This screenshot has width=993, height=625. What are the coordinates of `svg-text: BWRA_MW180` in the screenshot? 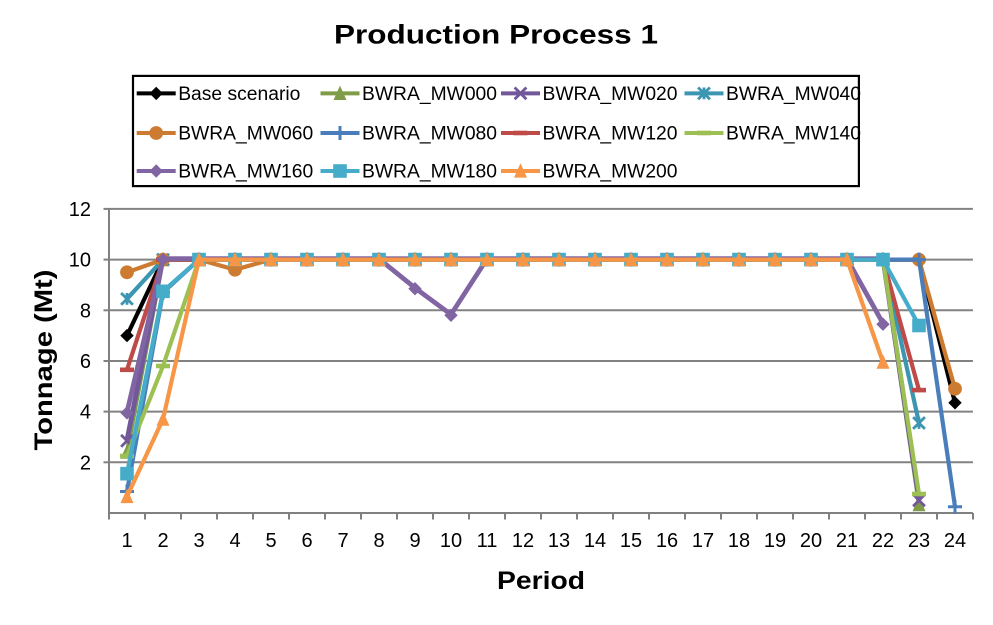 It's located at (429, 172).